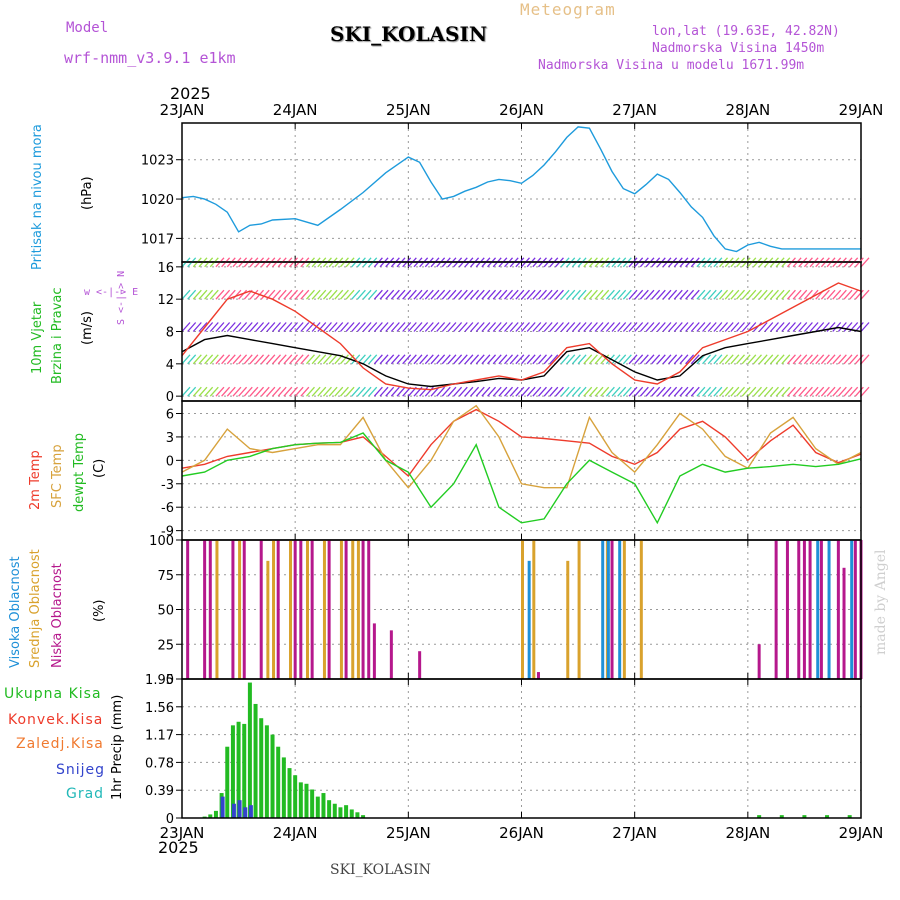 Image resolution: width=900 pixels, height=900 pixels. What do you see at coordinates (85, 794) in the screenshot?
I see `legend-grad: Grad` at bounding box center [85, 794].